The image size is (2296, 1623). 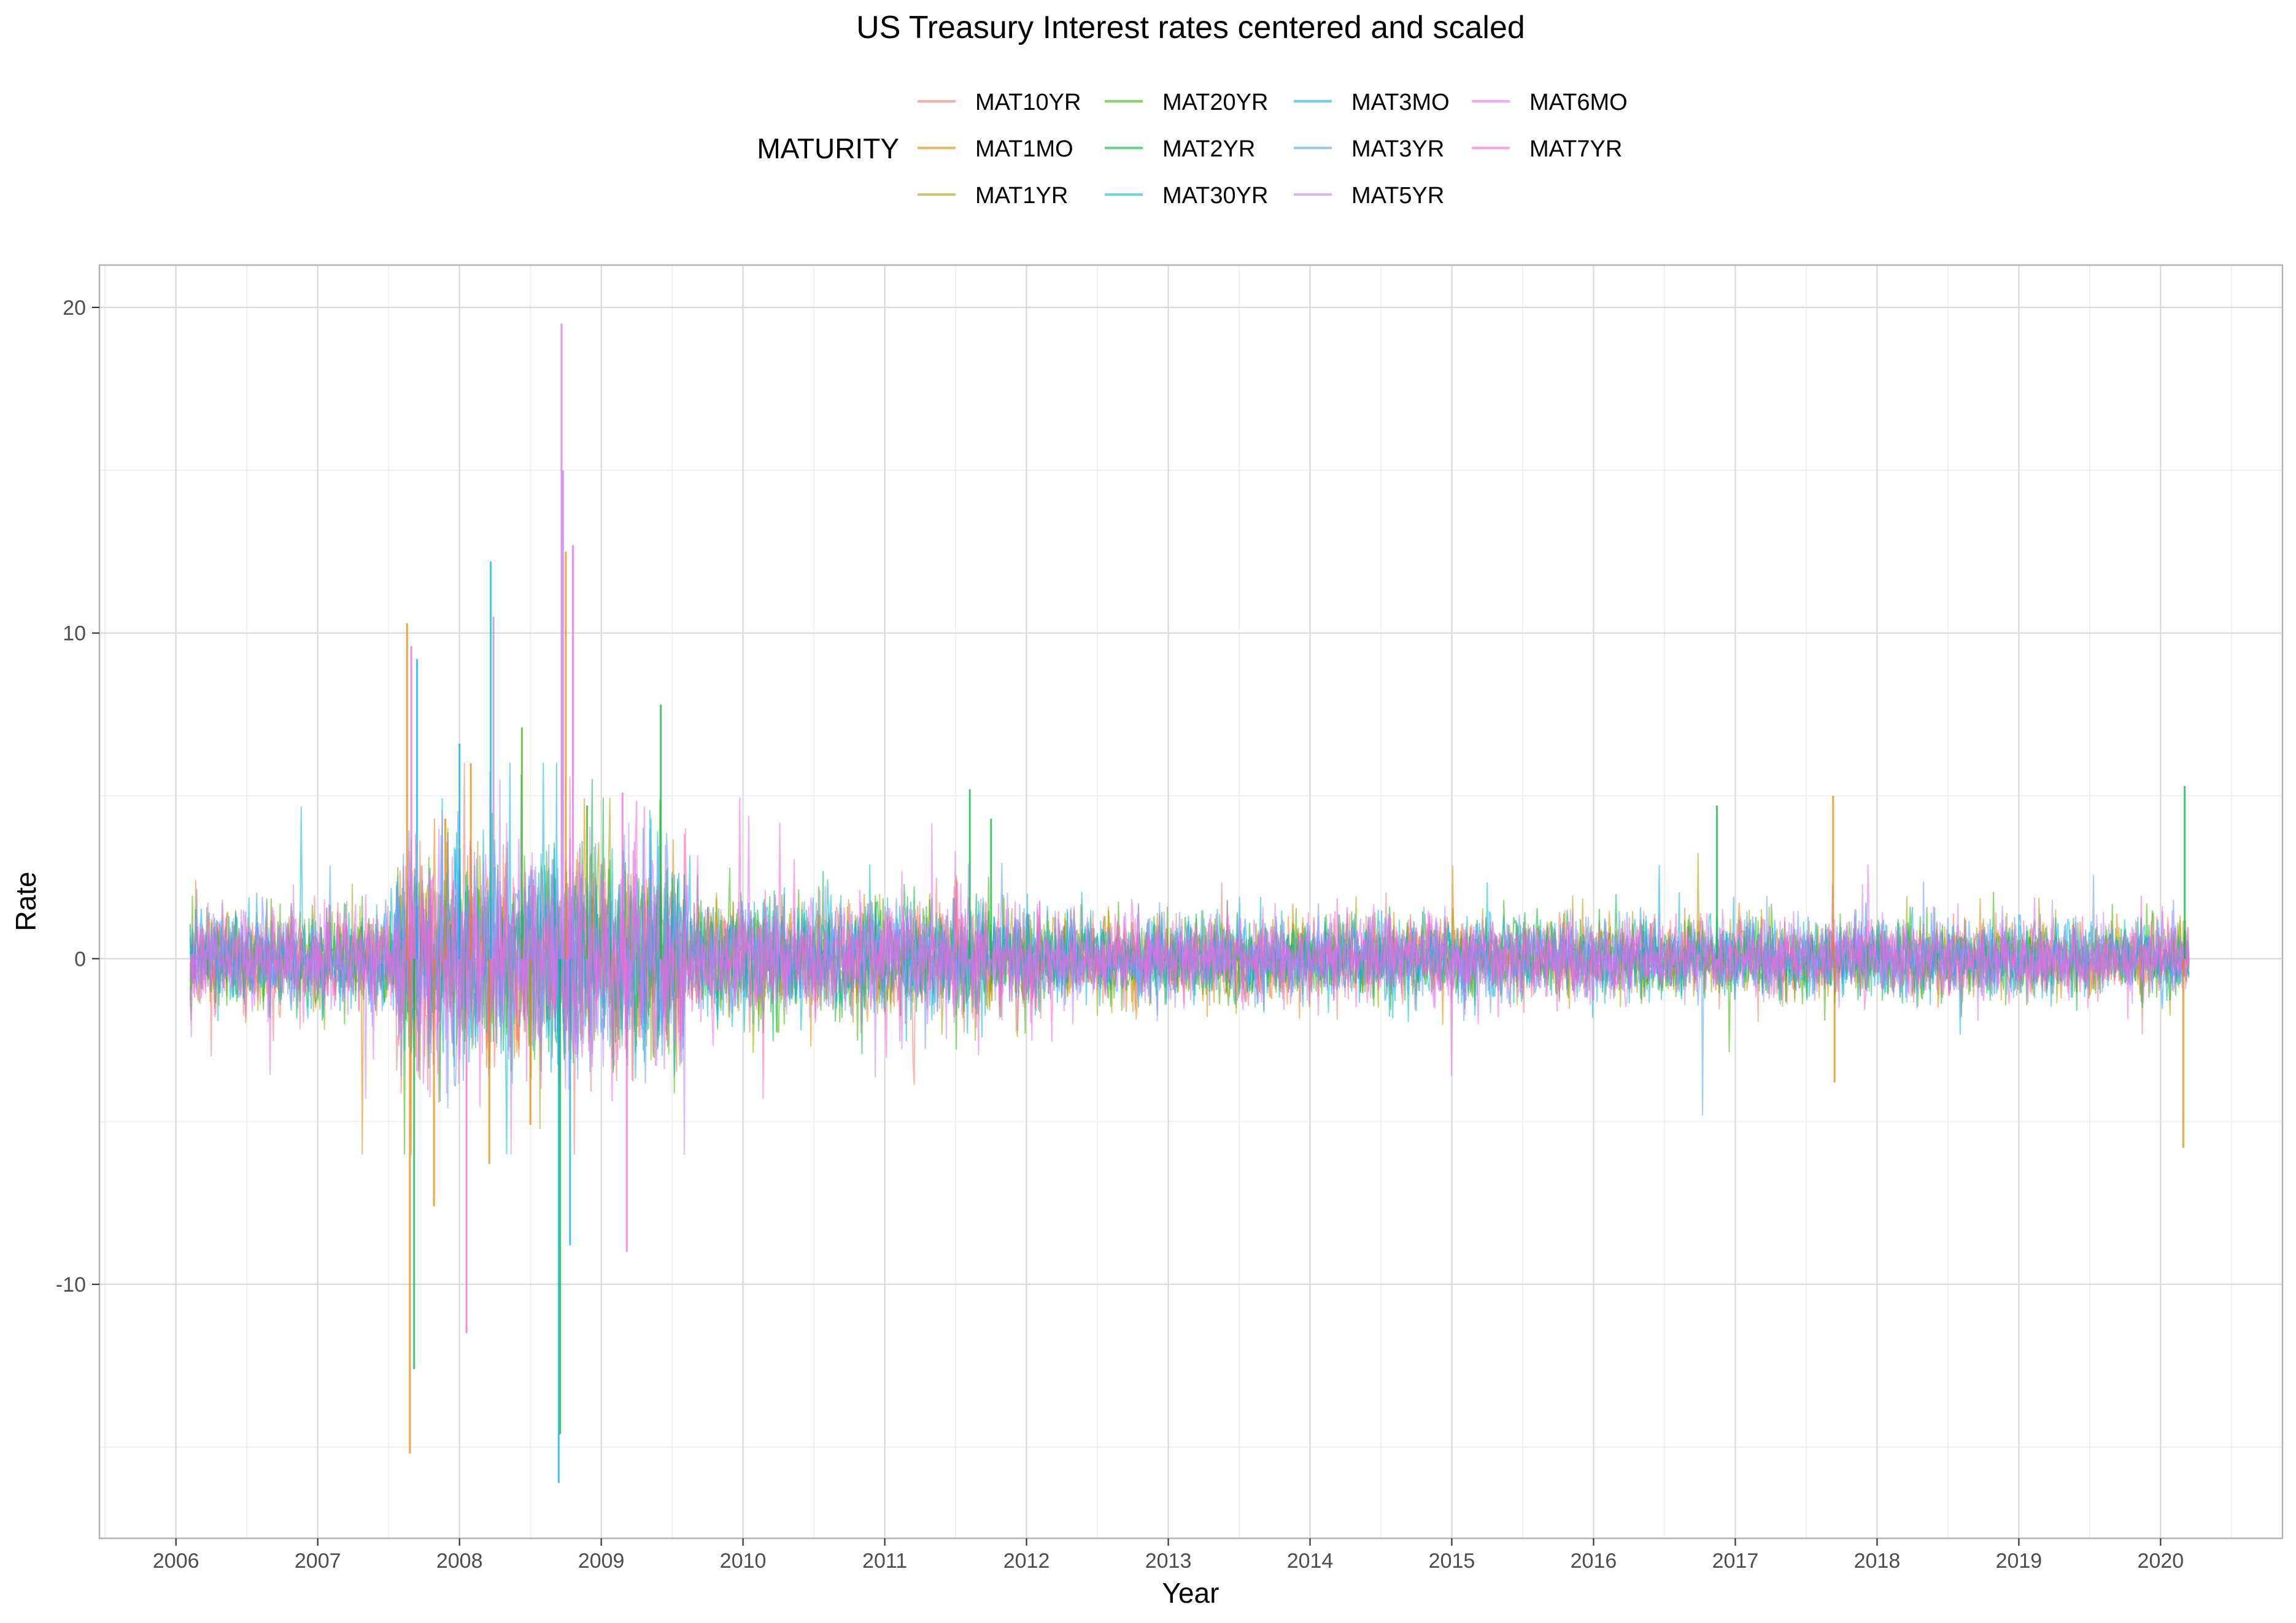 I want to click on legend-label: MAT2YR, so click(x=1208, y=149).